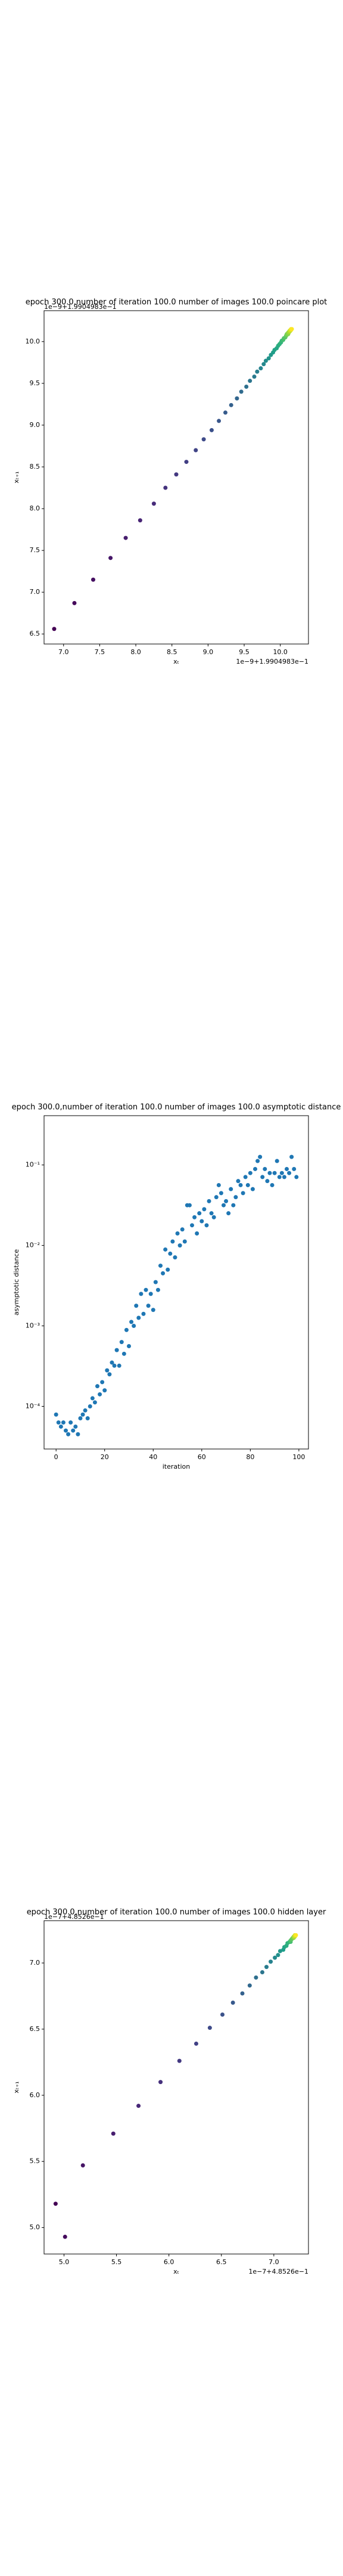 This screenshot has height=2576, width=343. What do you see at coordinates (299, 1457) in the screenshot?
I see `x-tick-label: 100` at bounding box center [299, 1457].